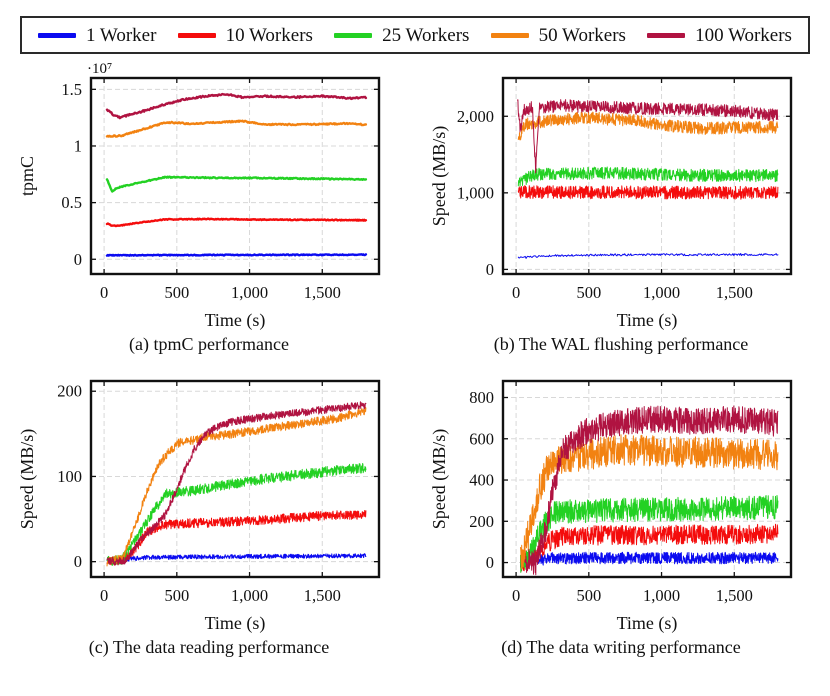 The height and width of the screenshot is (696, 830). Describe the element at coordinates (209, 344) in the screenshot. I see `chart-tpmc-caption: (a) tpmC performance` at that location.